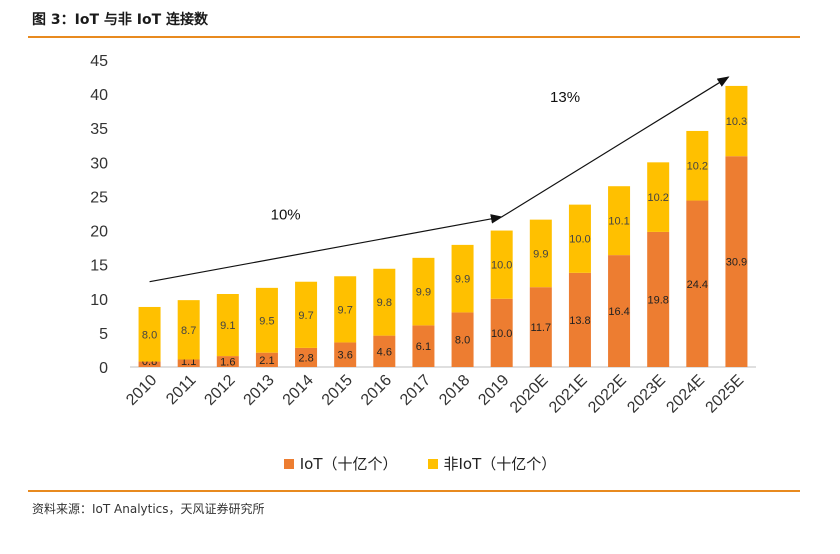 The height and width of the screenshot is (554, 840). I want to click on legend-item-iot: IoT（十亿个）, so click(340, 463).